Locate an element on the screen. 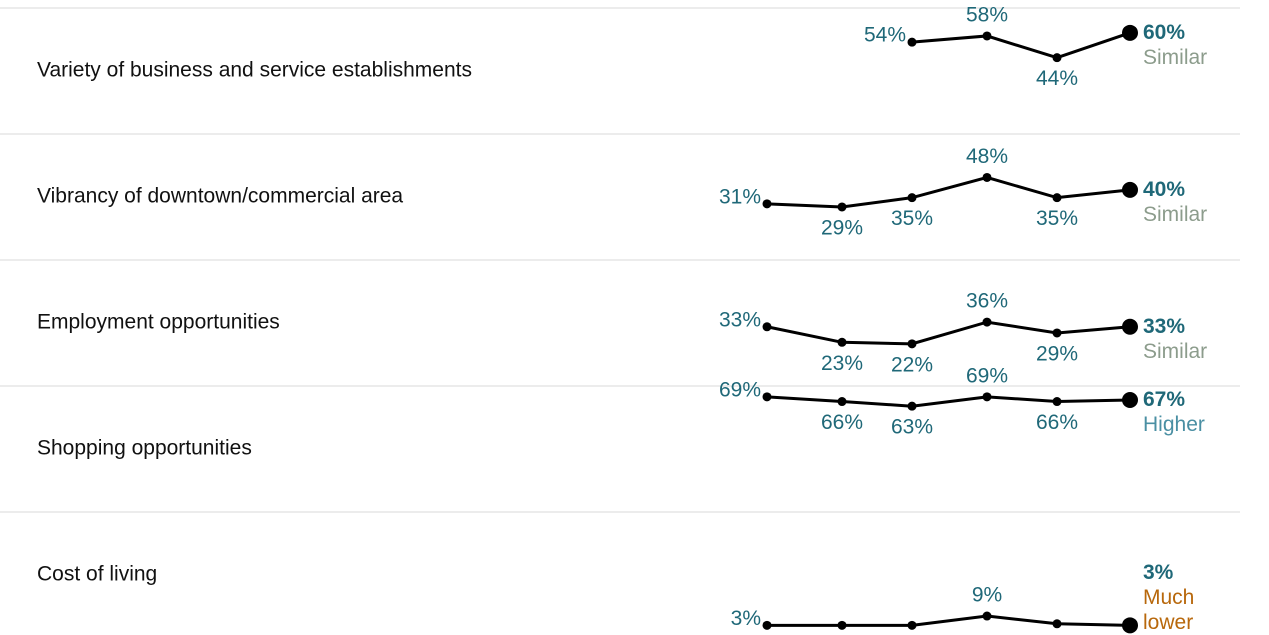 The width and height of the screenshot is (1269, 635). value-label: 58% is located at coordinates (987, 14).